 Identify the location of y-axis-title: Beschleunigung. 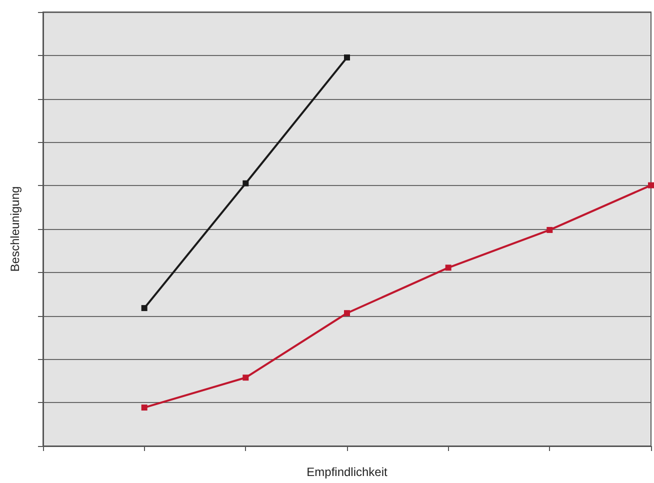
(15, 229).